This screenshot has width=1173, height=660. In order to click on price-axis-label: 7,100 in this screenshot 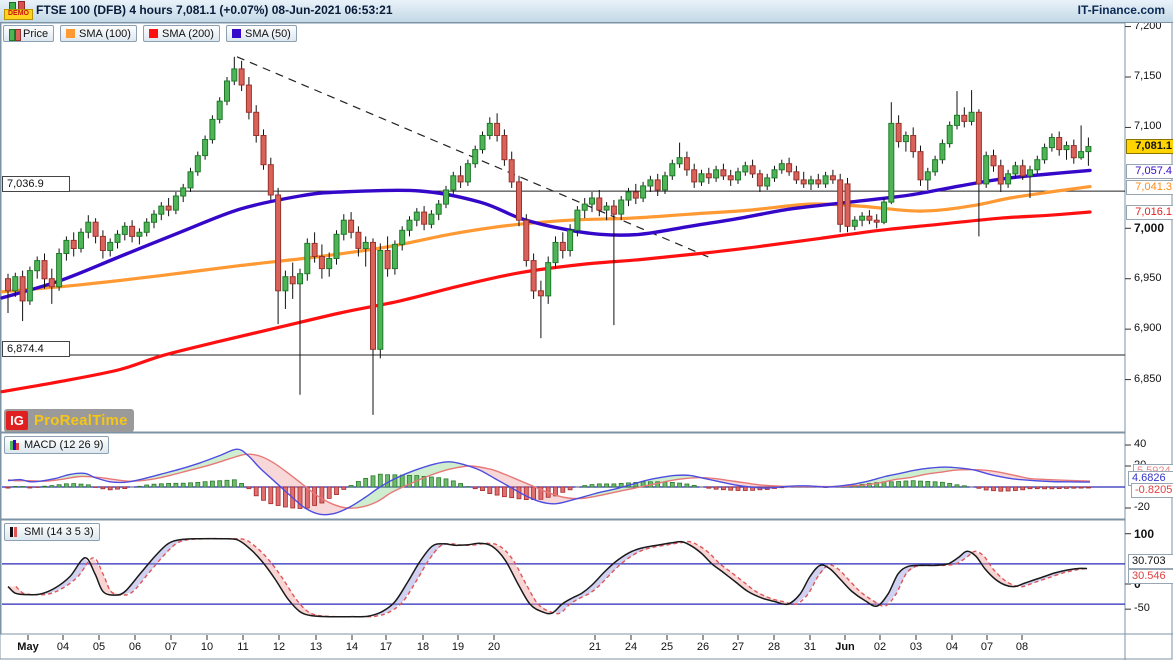, I will do `click(1148, 126)`.